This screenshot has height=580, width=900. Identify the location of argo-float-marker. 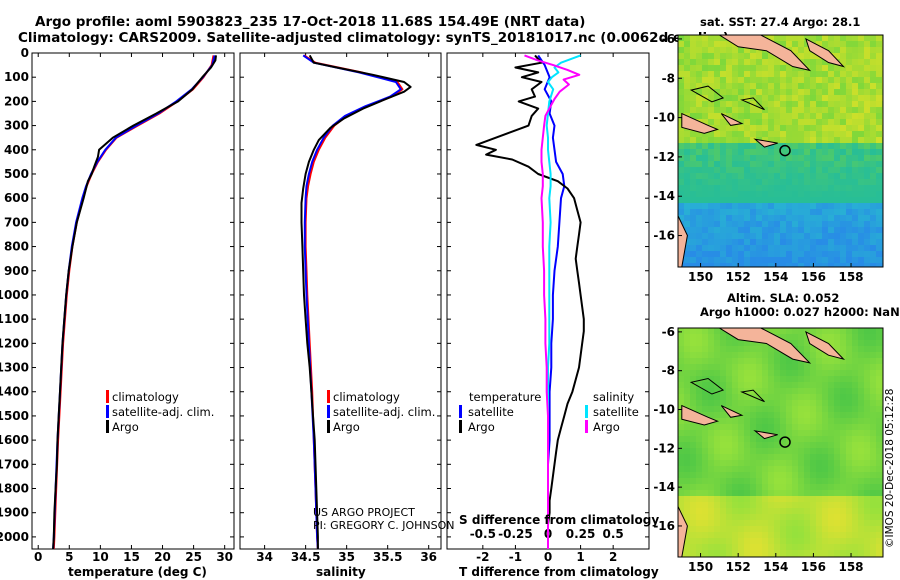
(785, 150).